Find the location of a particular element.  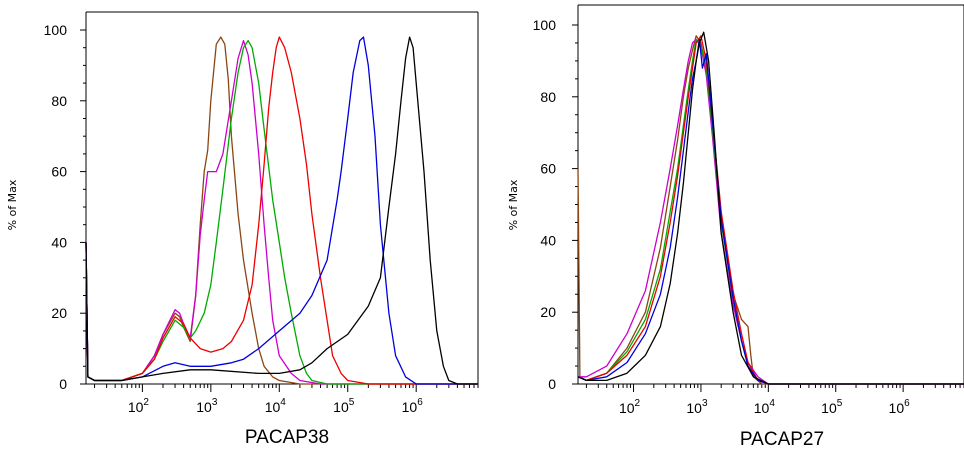

x-axis-title: PACAP27 is located at coordinates (782, 439).